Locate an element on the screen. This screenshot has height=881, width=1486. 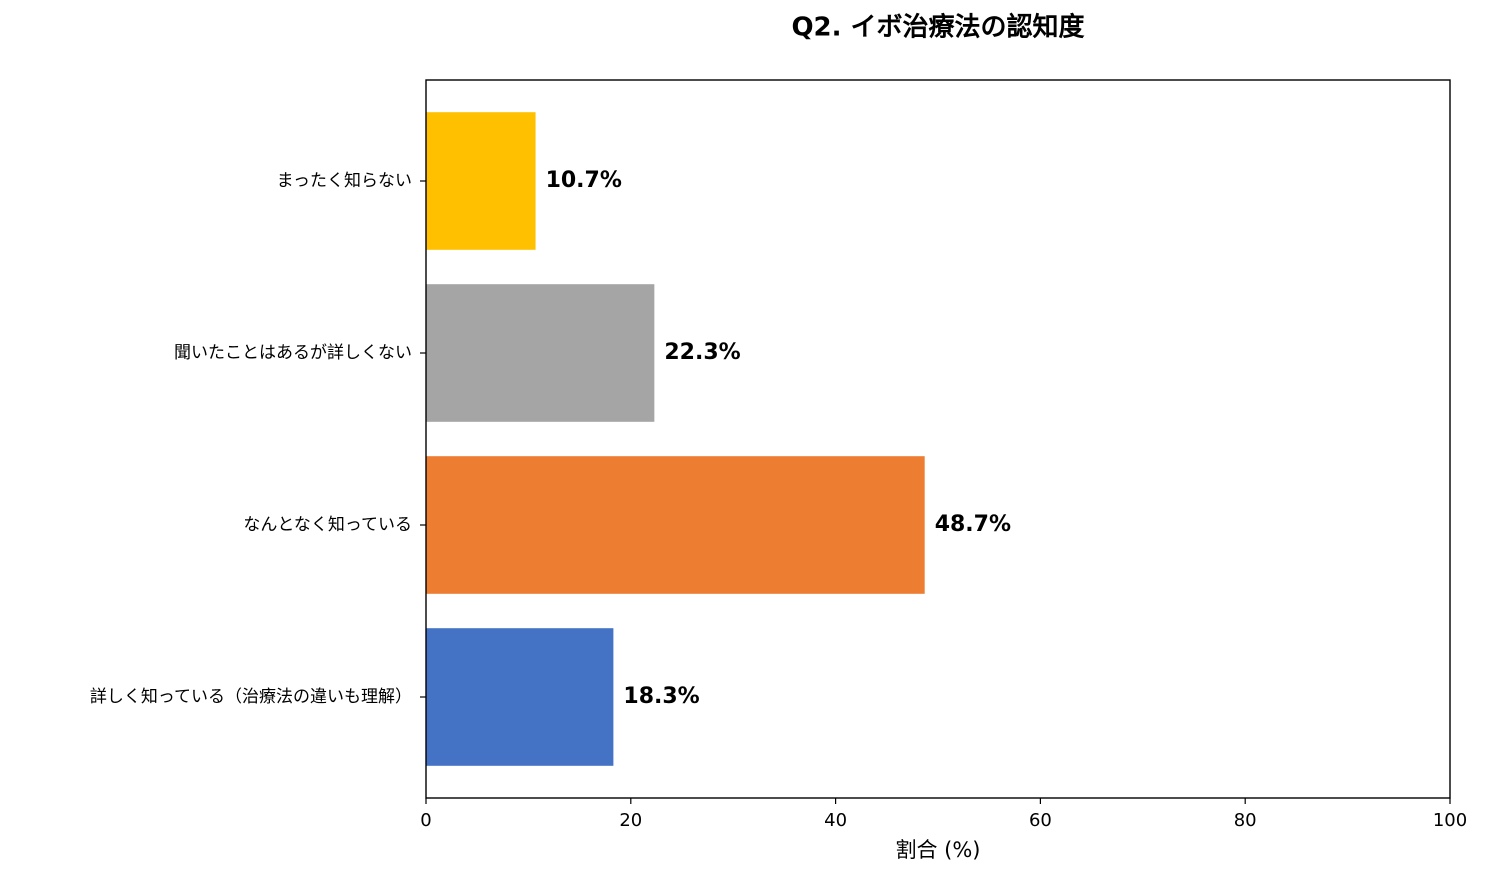
x-tick-label: 20 is located at coordinates (630, 820).